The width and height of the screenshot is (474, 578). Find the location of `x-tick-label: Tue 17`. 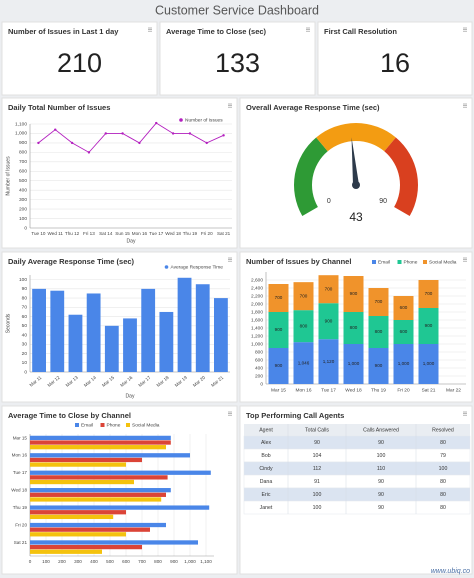

x-tick-label: Tue 17 is located at coordinates (328, 390).